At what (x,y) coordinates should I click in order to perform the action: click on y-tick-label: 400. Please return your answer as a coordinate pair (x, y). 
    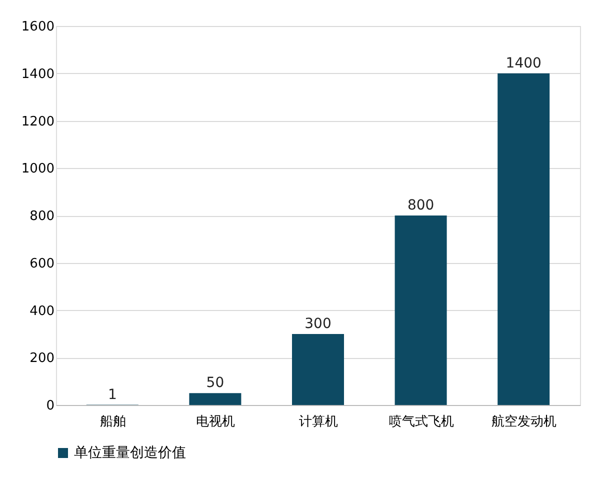
    Looking at the image, I should click on (42, 311).